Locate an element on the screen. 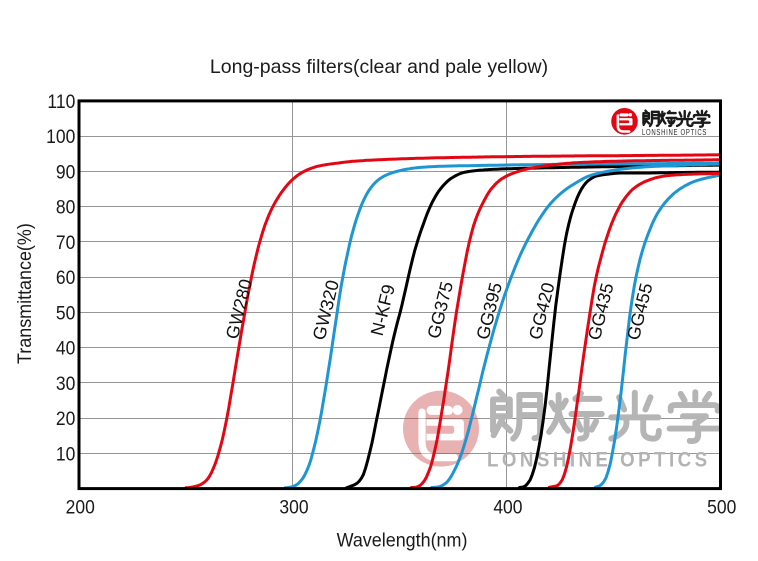  svg-text: 200 is located at coordinates (80, 507).